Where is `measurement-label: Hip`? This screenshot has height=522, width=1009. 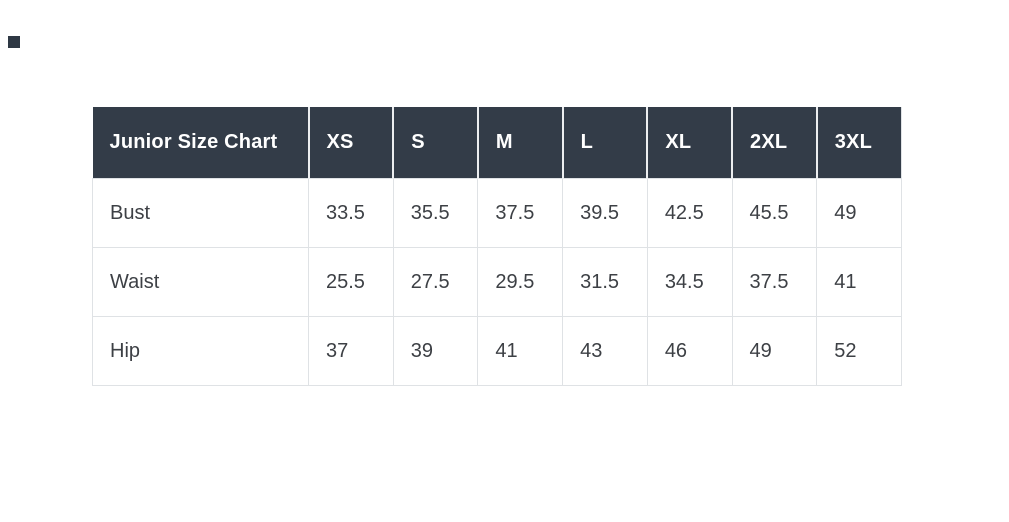
measurement-label: Hip is located at coordinates (200, 351).